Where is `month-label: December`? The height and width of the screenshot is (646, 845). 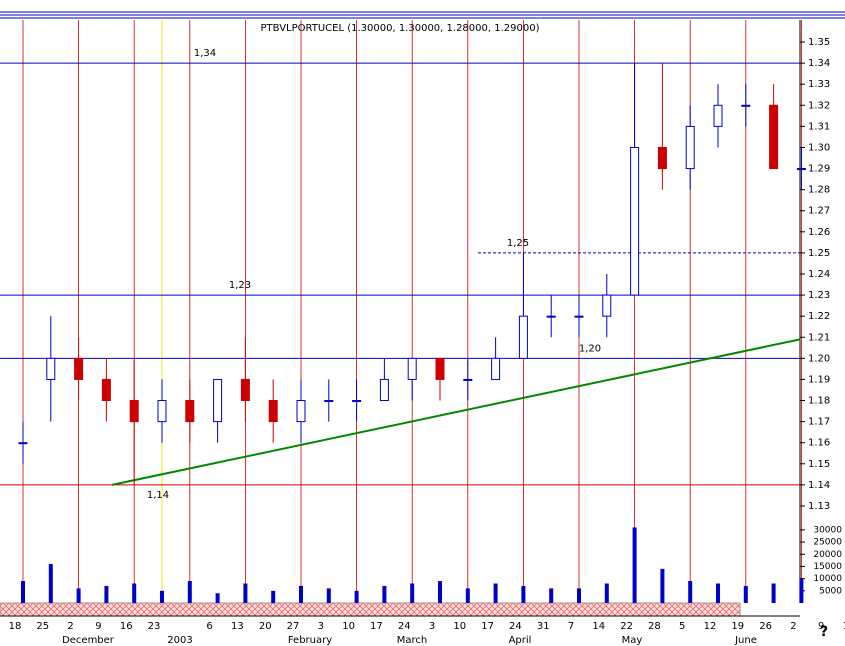 month-label: December is located at coordinates (88, 640).